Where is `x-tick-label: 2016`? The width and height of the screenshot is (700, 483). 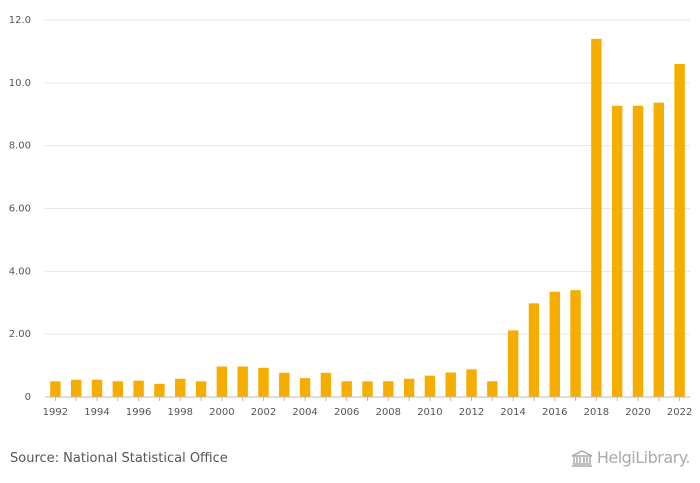 x-tick-label: 2016 is located at coordinates (554, 412).